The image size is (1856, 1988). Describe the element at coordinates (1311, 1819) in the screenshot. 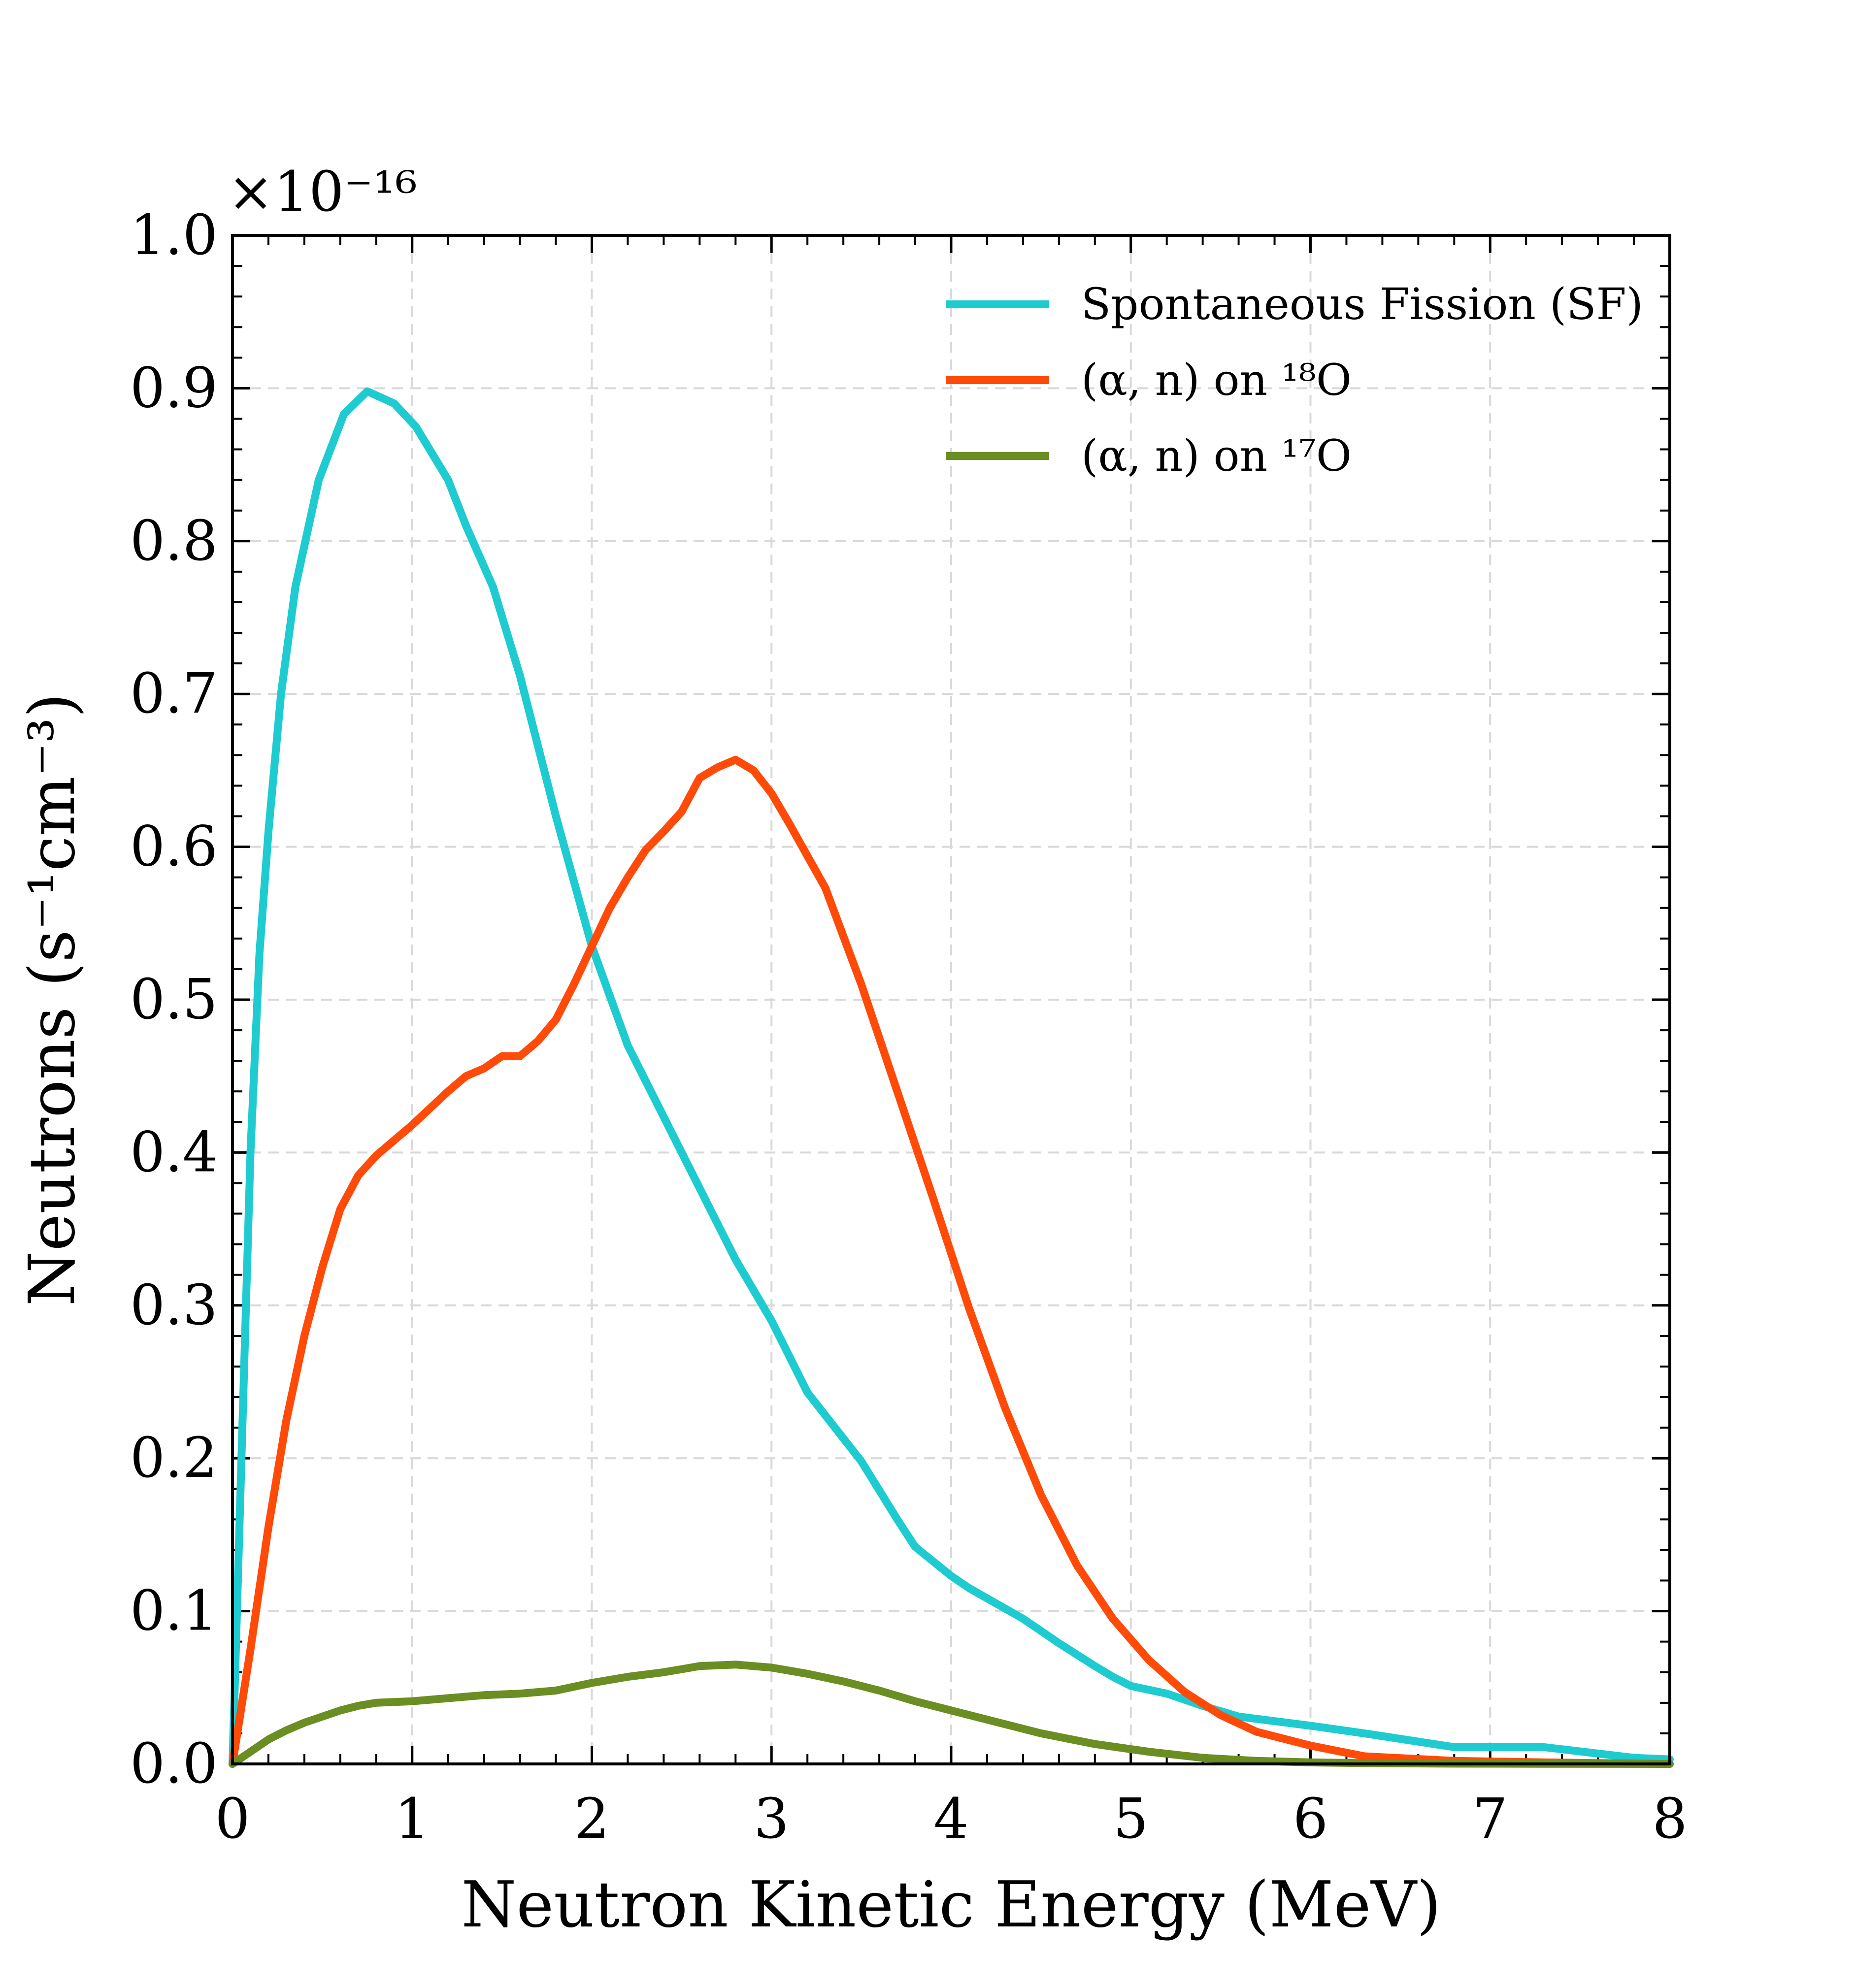

I see `x-tick-label: 6` at that location.